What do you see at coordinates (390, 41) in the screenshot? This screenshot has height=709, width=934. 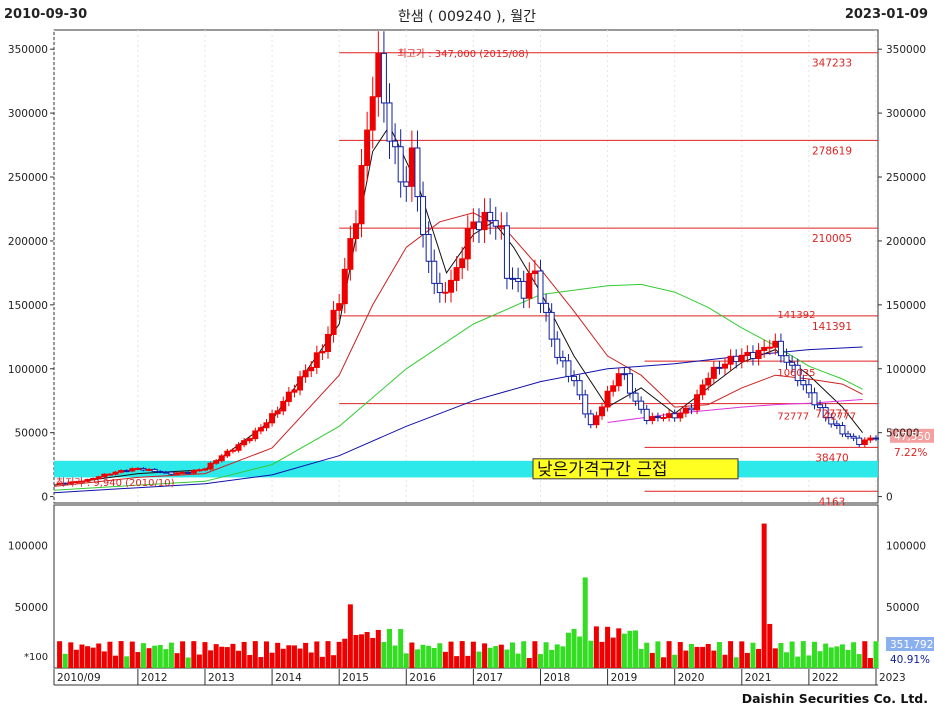 I see `legend-ma120: MA_종가,120` at bounding box center [390, 41].